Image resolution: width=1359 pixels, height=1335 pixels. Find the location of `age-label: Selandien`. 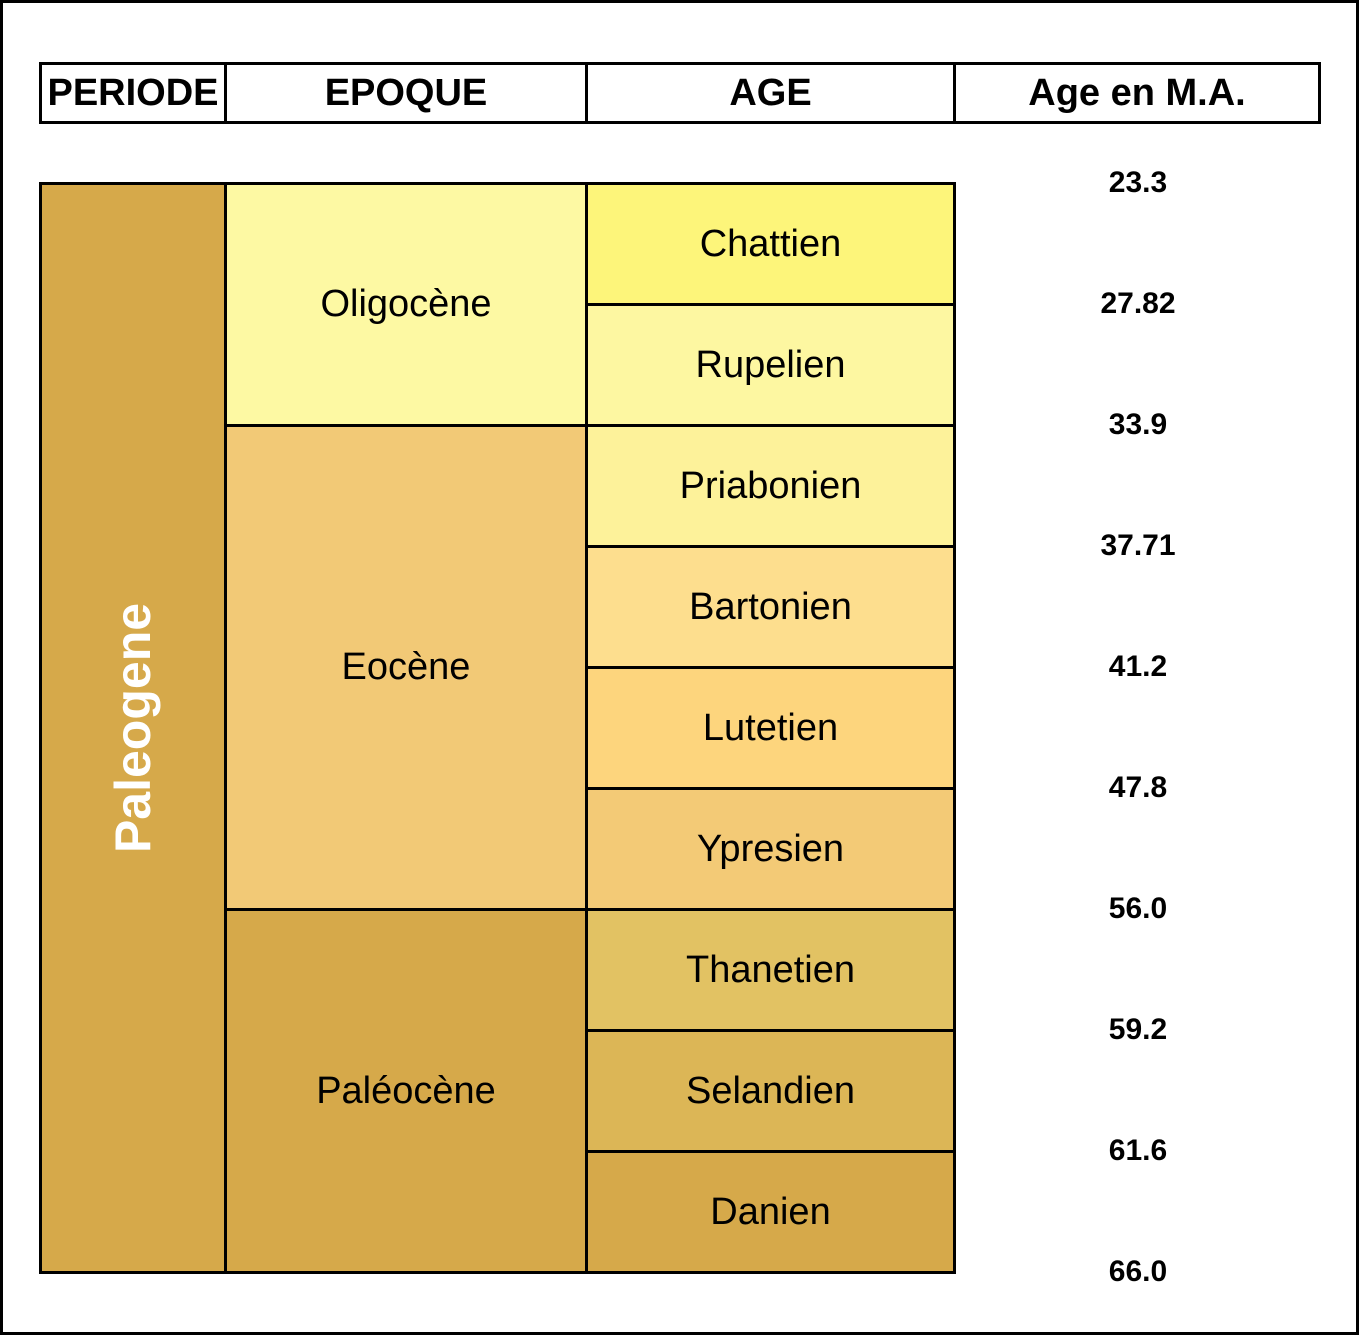

age-label: Selandien is located at coordinates (770, 1090).